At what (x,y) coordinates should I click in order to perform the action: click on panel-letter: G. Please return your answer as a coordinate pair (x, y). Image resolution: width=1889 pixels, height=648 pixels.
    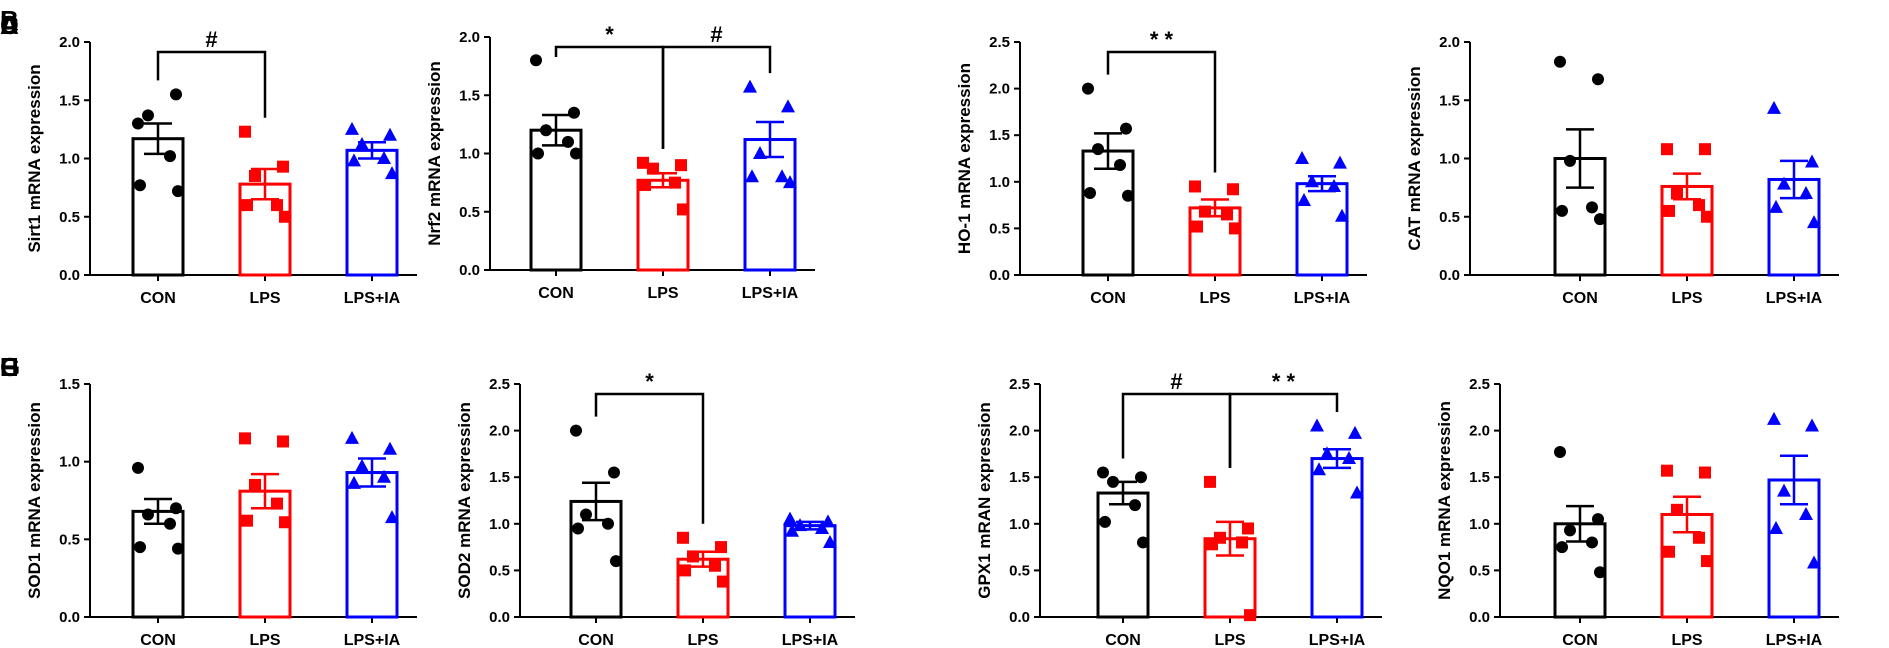
    Looking at the image, I should click on (10, 367).